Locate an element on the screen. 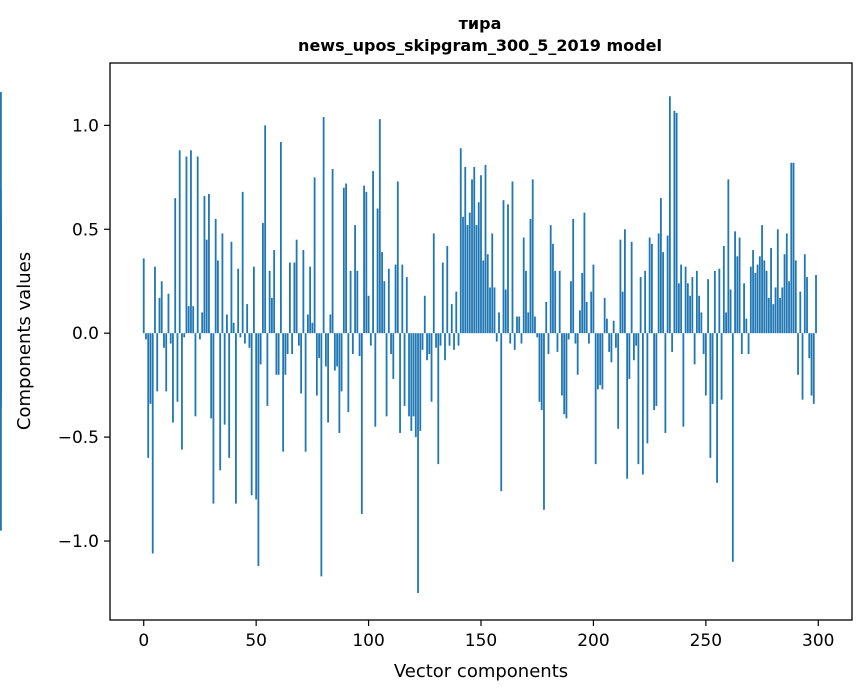  x-axis-label: Vector components is located at coordinates (481, 671).